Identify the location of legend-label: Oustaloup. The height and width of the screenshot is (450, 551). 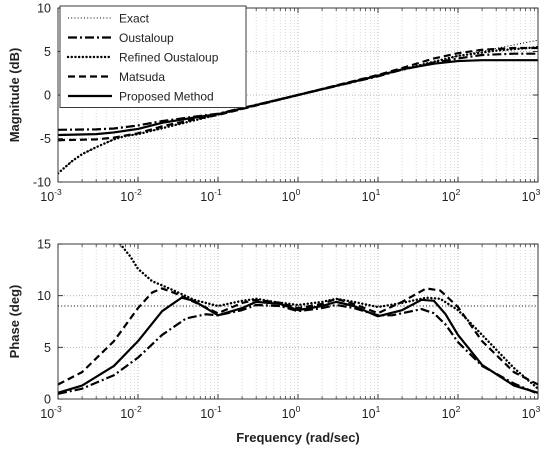
(146, 38).